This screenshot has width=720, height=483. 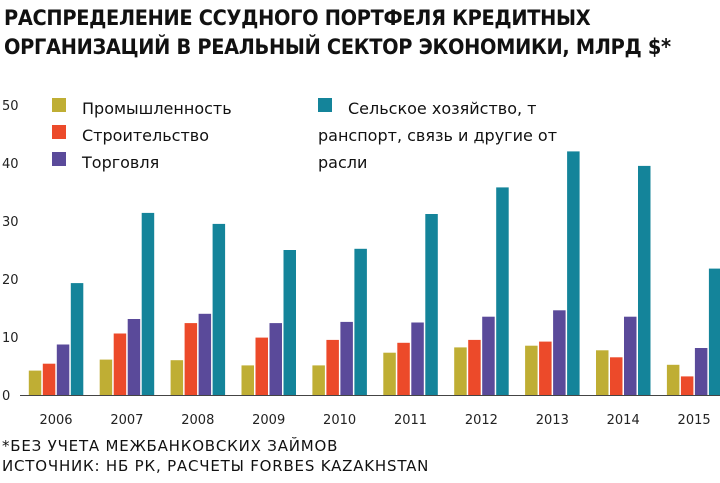 I want to click on y-tick-label: 30, so click(x=10, y=222).